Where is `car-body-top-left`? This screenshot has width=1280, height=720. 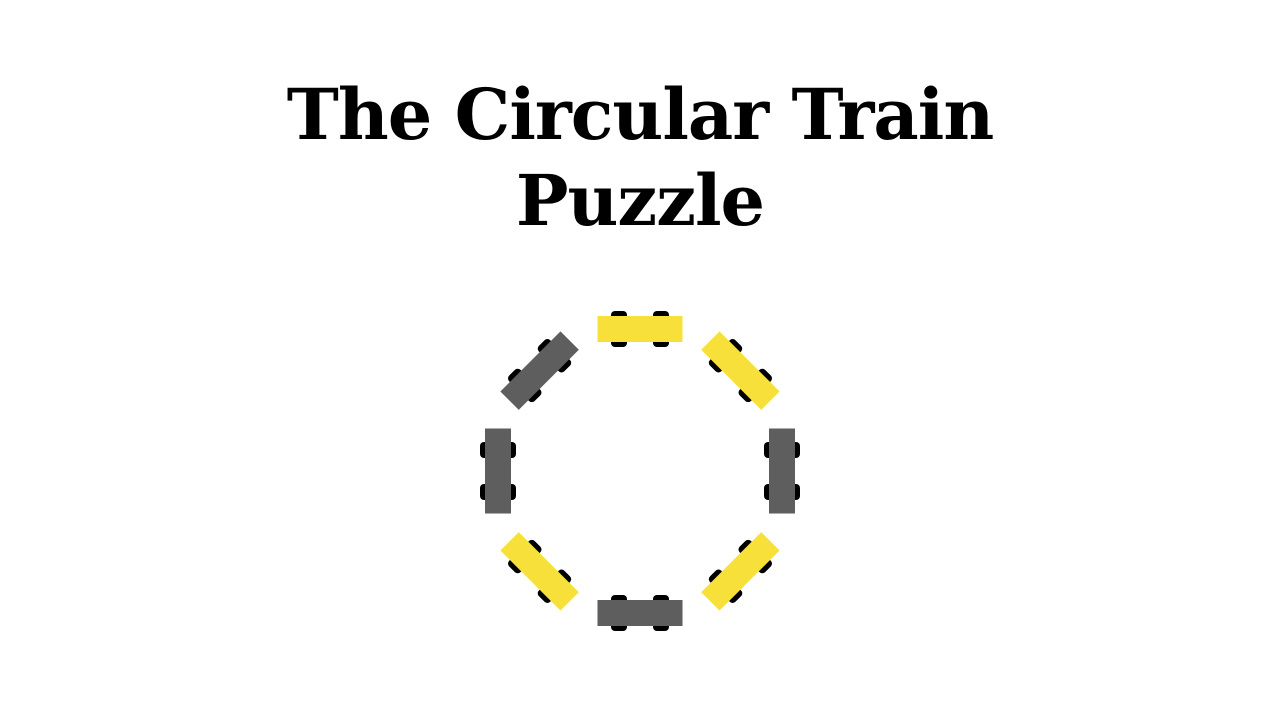 car-body-top-left is located at coordinates (539, 370).